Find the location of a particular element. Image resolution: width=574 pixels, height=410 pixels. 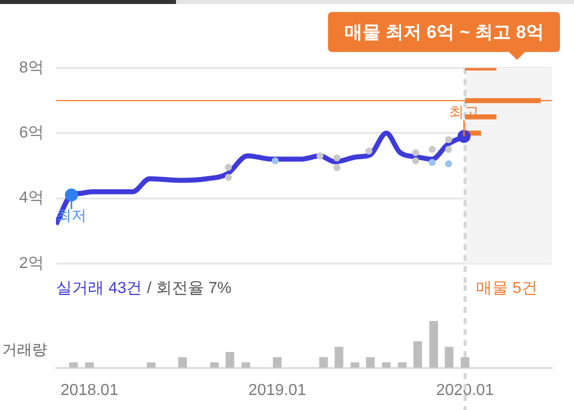

text: 매물 최저 6억 ~ 최고 8억 is located at coordinates (444, 32).